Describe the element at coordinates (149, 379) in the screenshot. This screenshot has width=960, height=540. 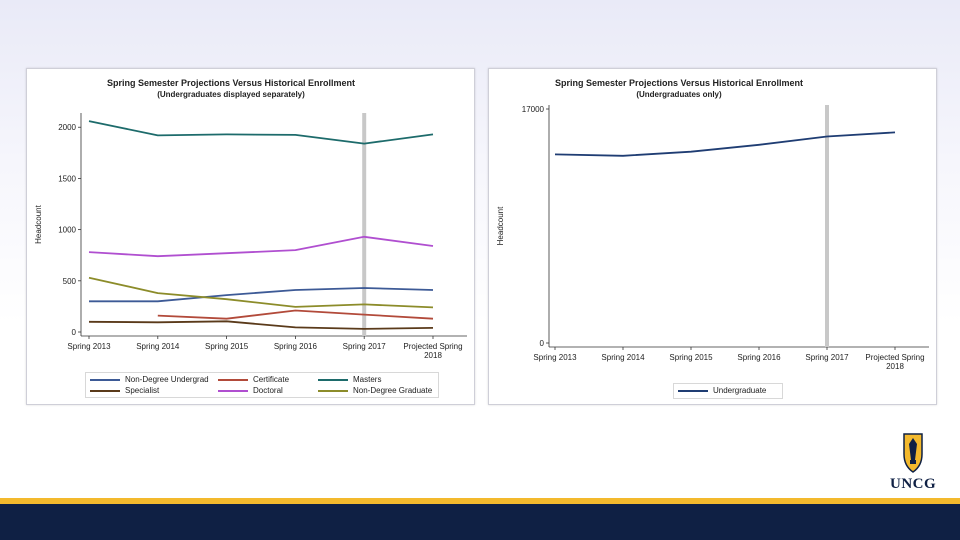
I see `legend-item-non-degree-undergrad: Non-Degree Undergrad` at that location.